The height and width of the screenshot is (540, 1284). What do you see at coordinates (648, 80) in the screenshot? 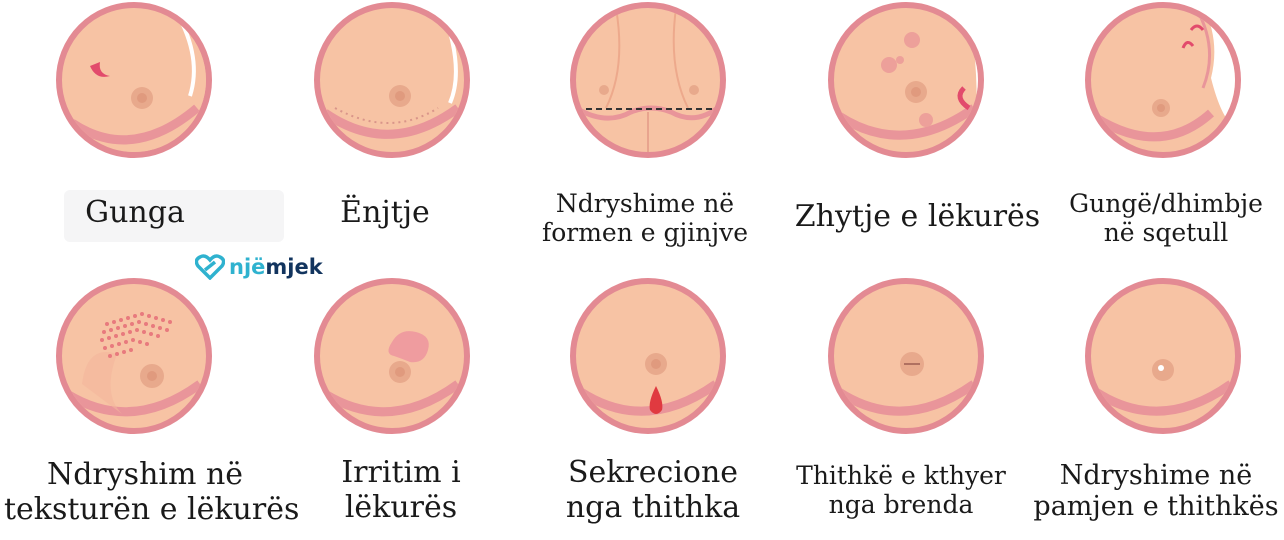
I see `shape-illustration` at bounding box center [648, 80].